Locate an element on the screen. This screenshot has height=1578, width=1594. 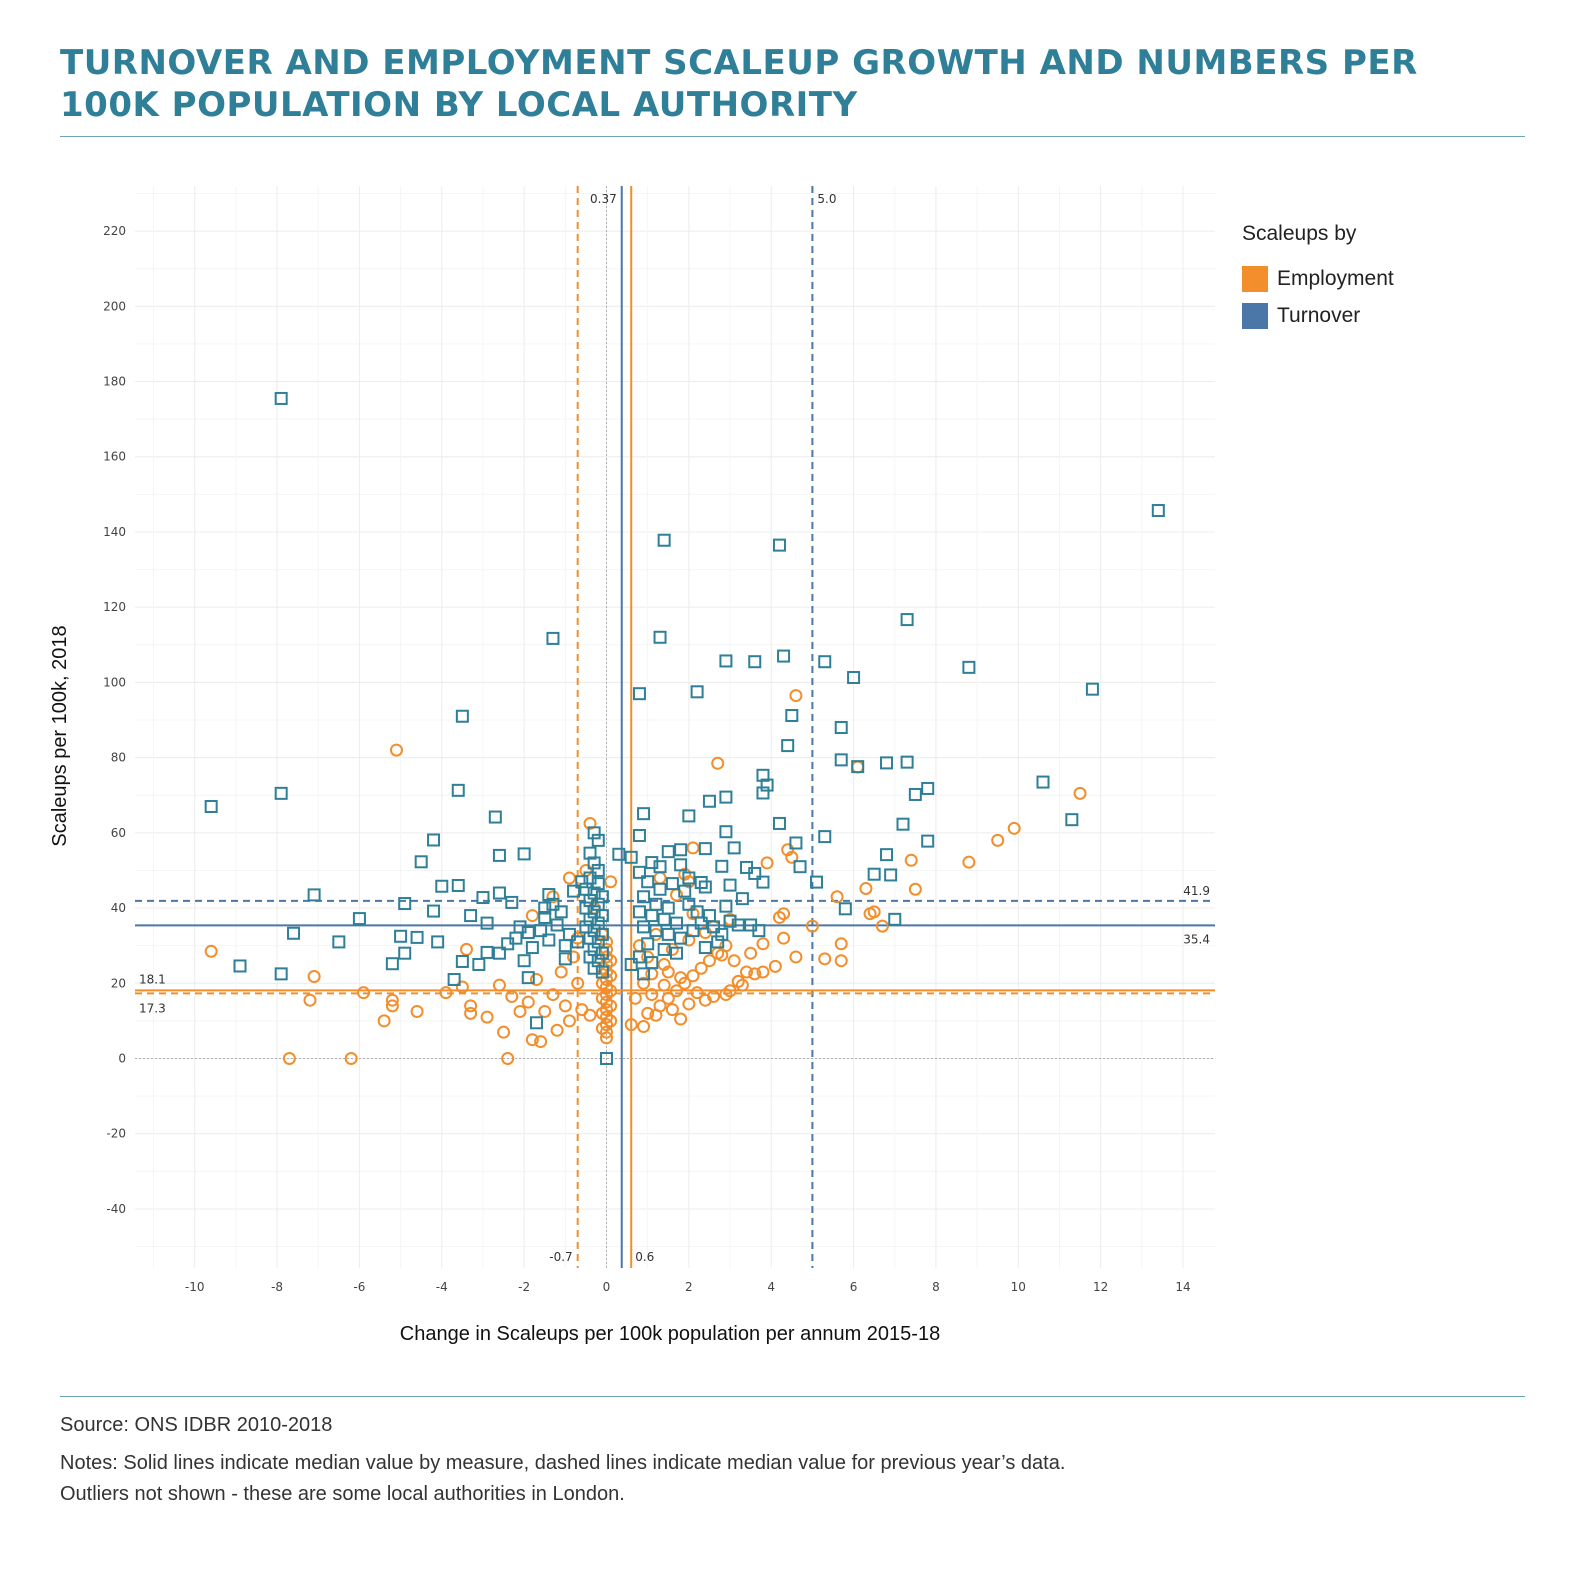
x-tick-label: -2 is located at coordinates (524, 1287).